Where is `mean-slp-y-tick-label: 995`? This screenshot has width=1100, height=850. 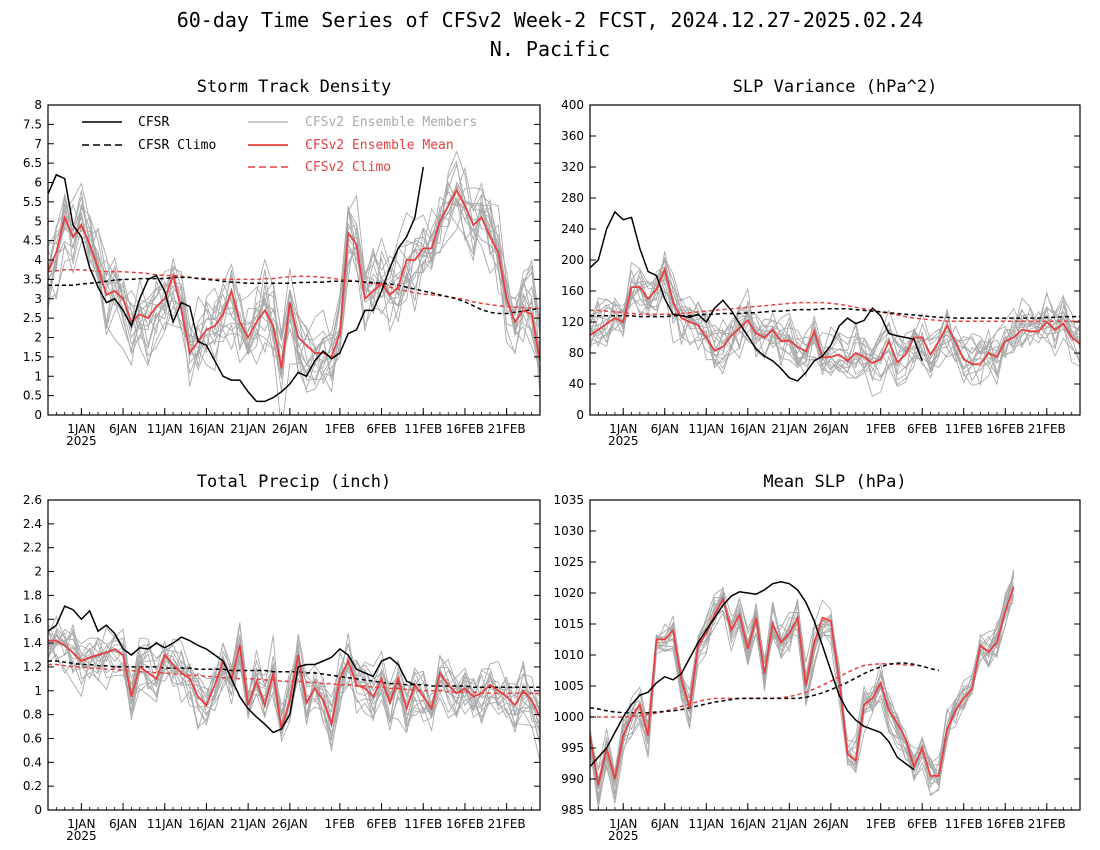 mean-slp-y-tick-label: 995 is located at coordinates (572, 748).